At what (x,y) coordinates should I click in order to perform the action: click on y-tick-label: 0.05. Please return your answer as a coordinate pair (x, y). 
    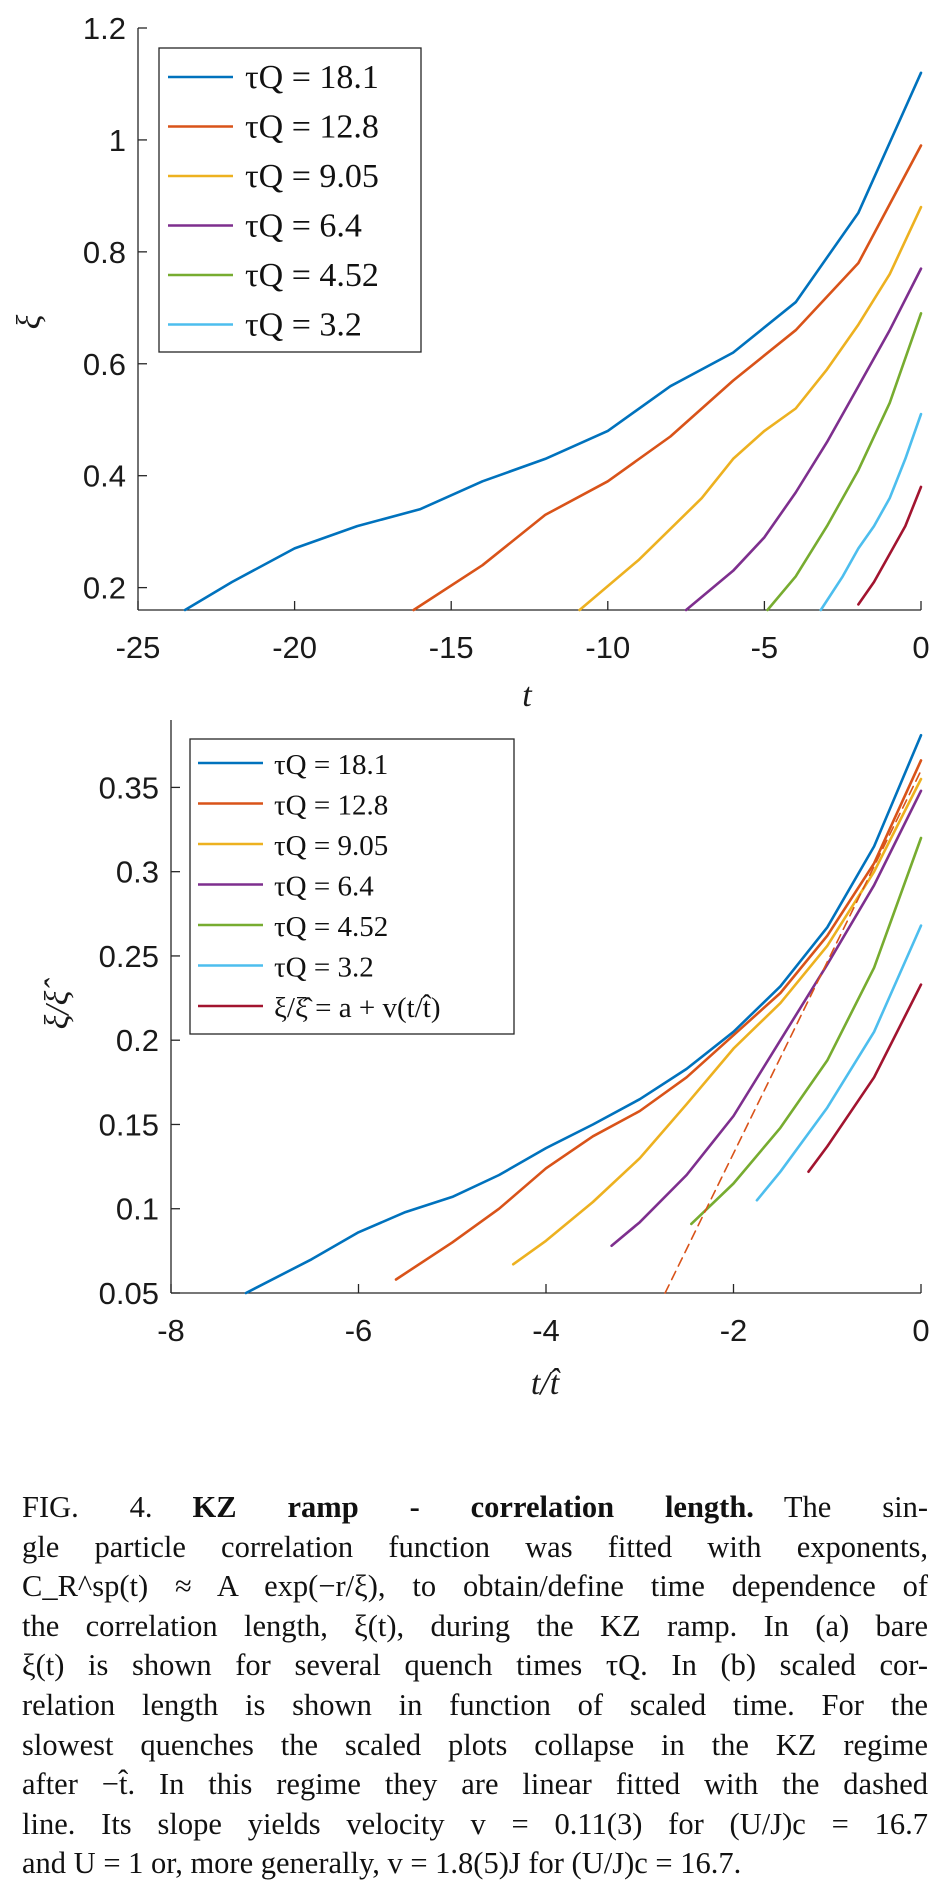
    Looking at the image, I should click on (129, 1293).